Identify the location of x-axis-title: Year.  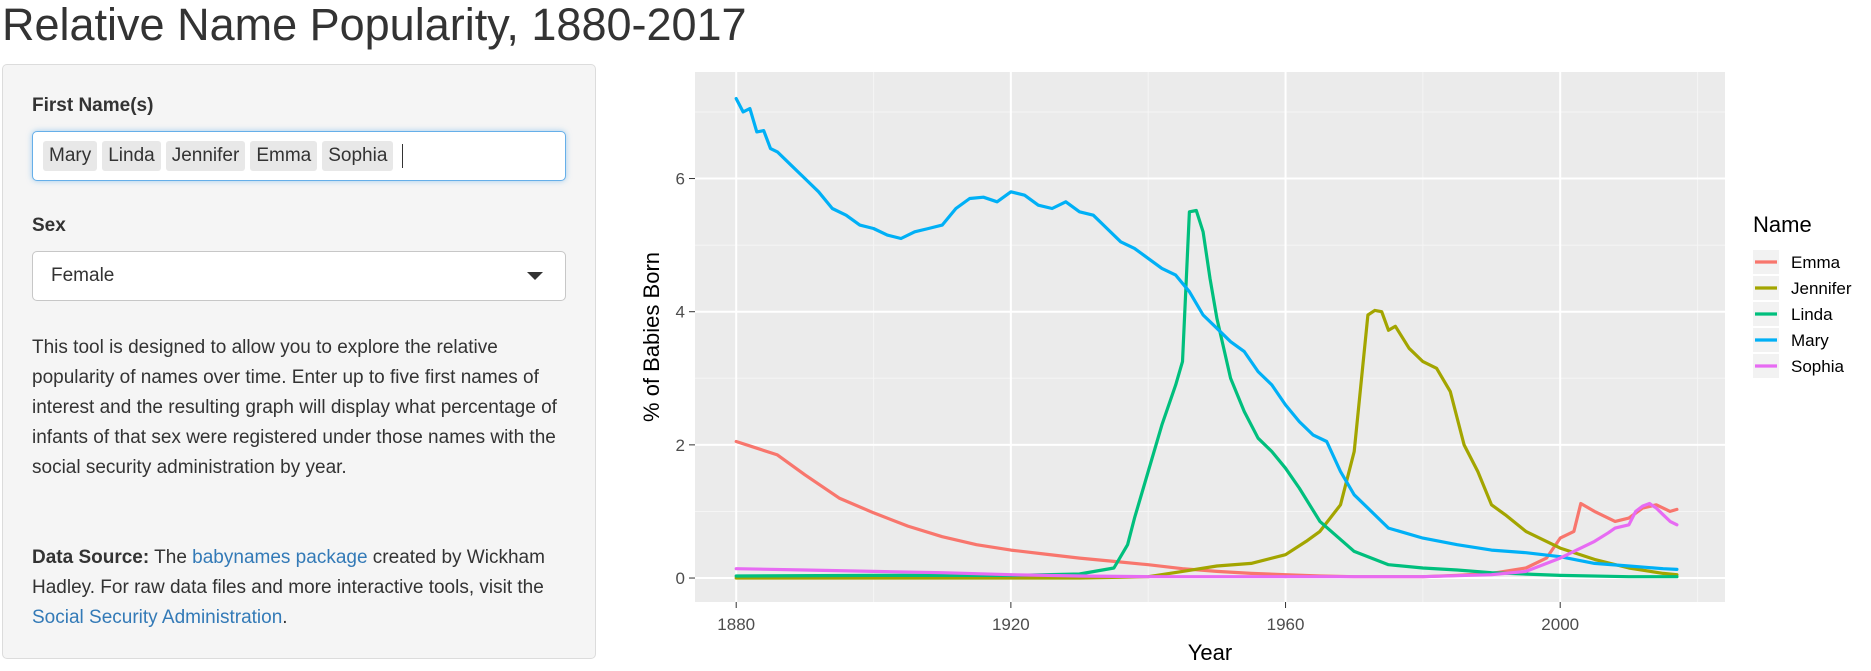
(1210, 652).